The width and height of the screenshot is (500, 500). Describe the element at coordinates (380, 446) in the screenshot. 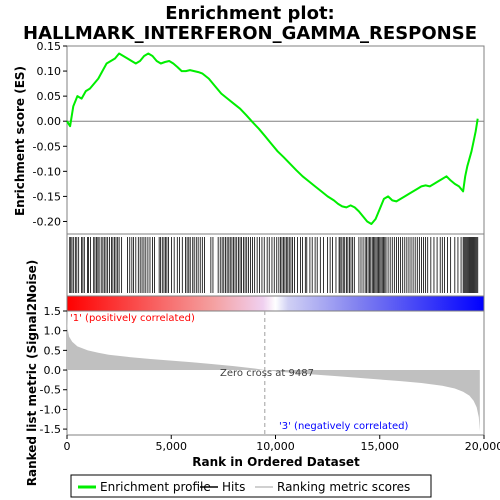

I see `x-tick-label: 15,000` at that location.